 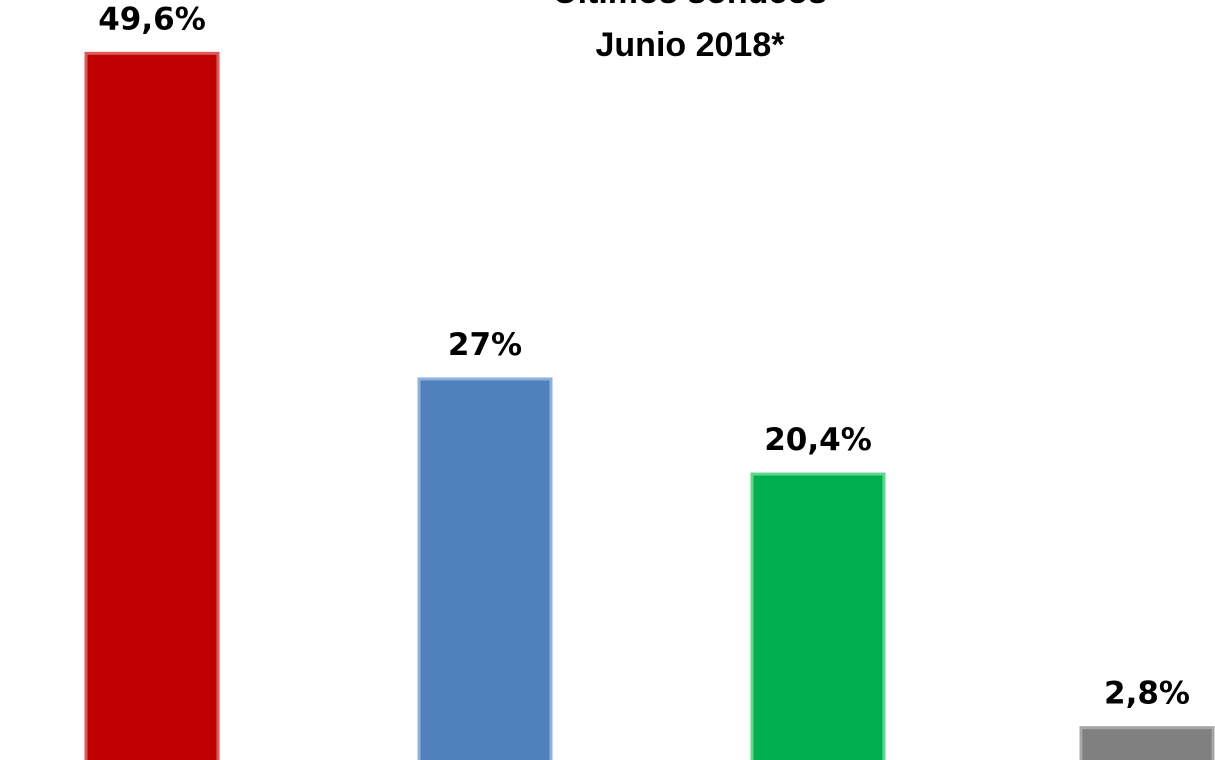 What do you see at coordinates (691, 45) in the screenshot?
I see `chart-title-line-2: Junio 2018*` at bounding box center [691, 45].